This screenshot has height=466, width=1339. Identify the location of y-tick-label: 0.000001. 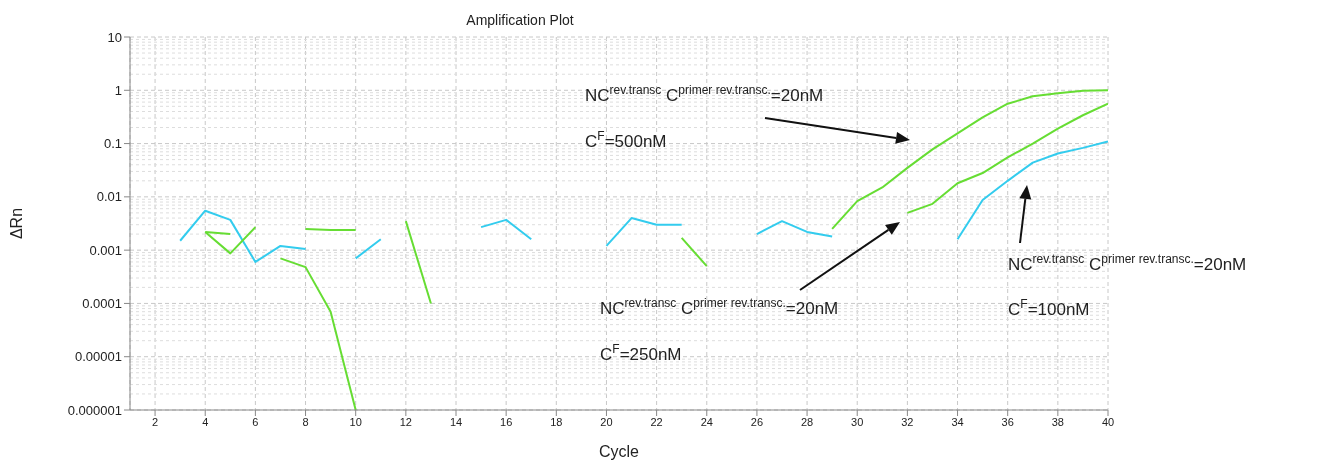
(94, 410).